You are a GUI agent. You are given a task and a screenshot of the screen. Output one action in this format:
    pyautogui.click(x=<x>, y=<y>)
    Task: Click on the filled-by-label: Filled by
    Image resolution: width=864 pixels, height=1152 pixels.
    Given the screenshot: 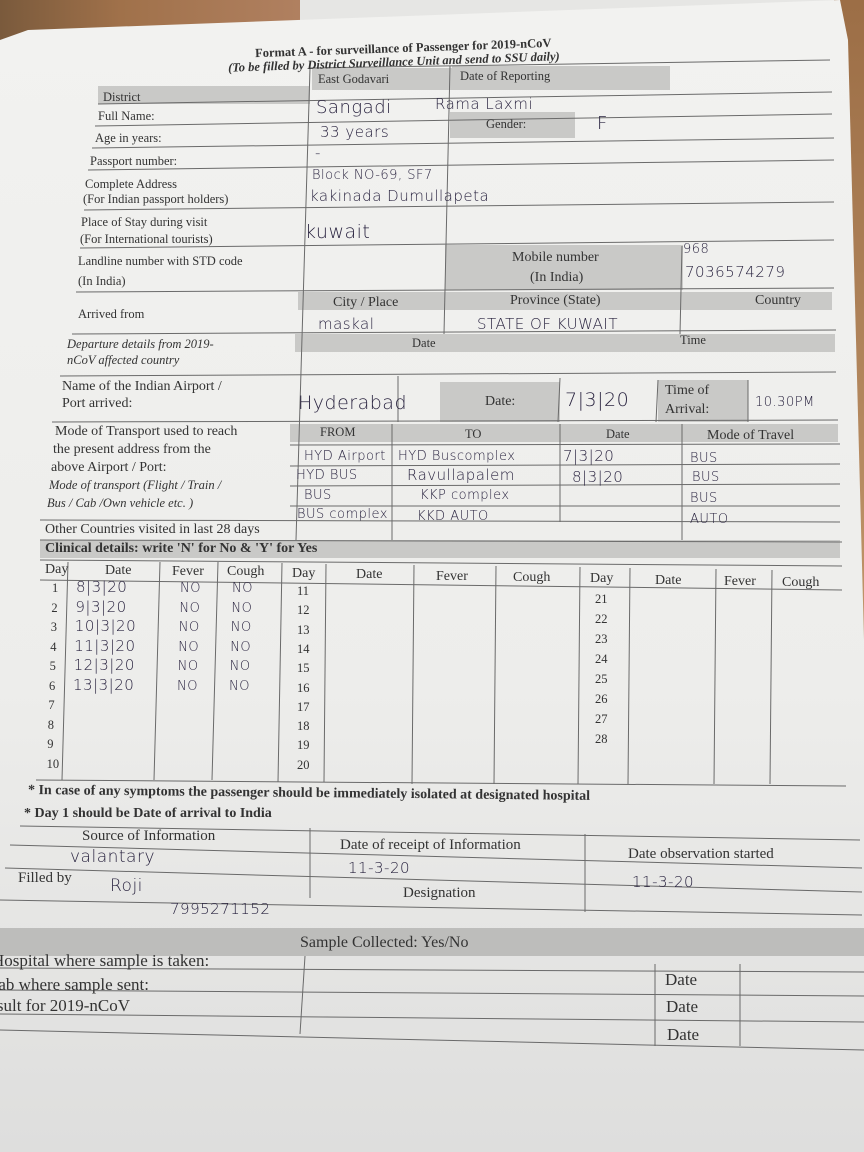 What is the action you would take?
    pyautogui.click(x=45, y=878)
    